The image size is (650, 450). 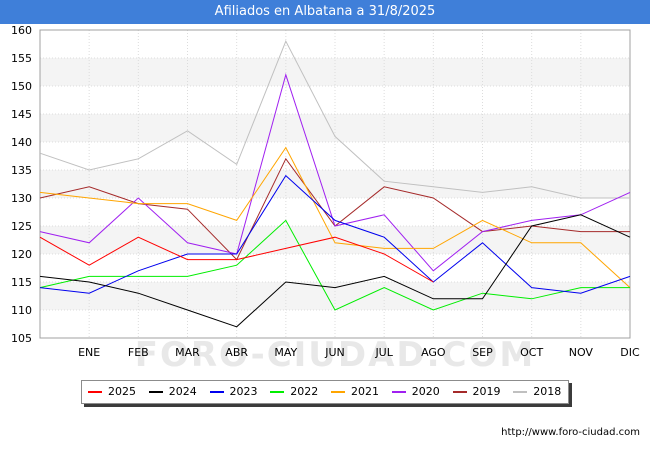 I want to click on legend-item-2019: 2019, so click(x=483, y=392).